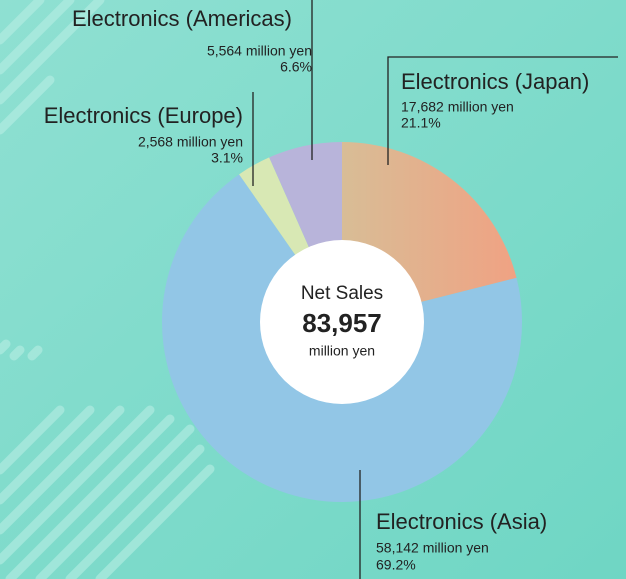 This screenshot has width=626, height=579. I want to click on category-label: Electronics (Americas), so click(182, 18).